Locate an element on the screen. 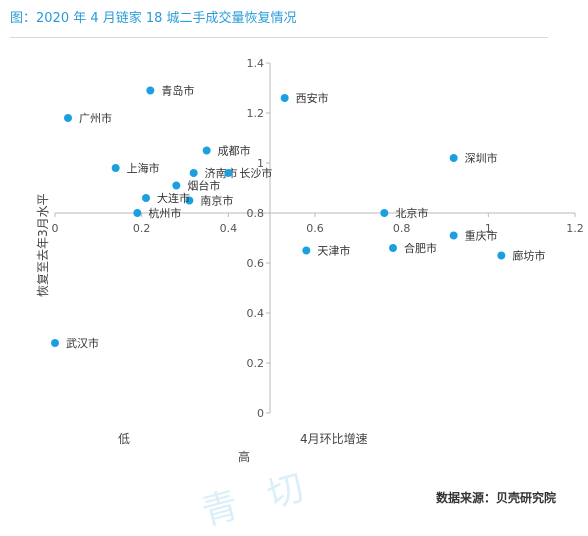 The height and width of the screenshot is (536, 588). y-tick-label: 0.8 is located at coordinates (256, 213).